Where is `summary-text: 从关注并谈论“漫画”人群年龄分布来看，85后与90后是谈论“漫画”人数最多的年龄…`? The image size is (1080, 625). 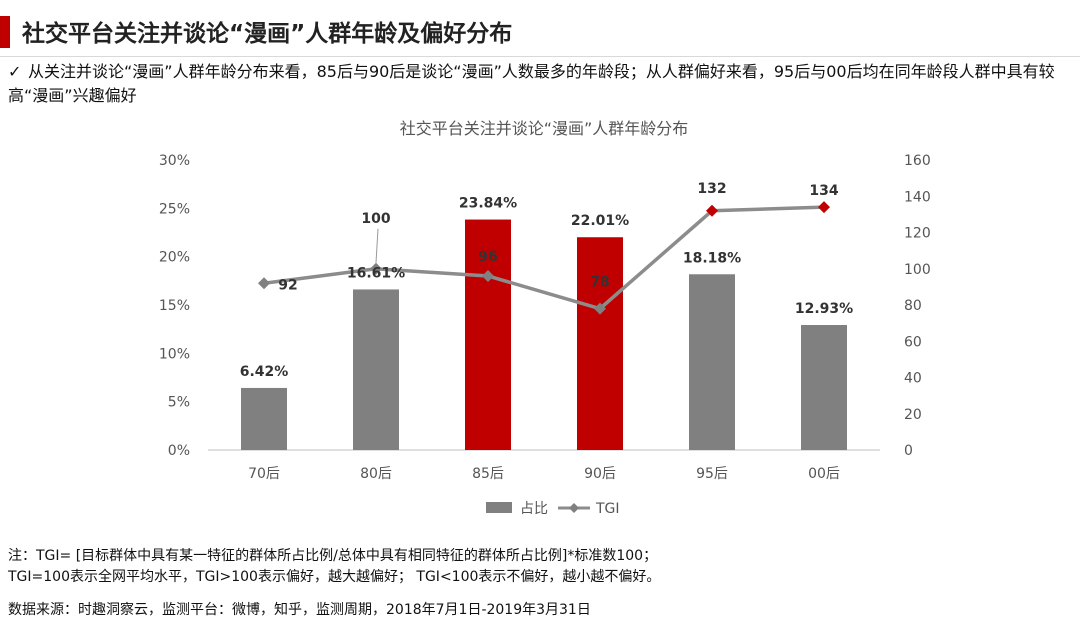 summary-text: 从关注并谈论“漫画”人群年龄分布来看，85后与90后是谈论“漫画”人数最多的年龄… is located at coordinates (531, 83).